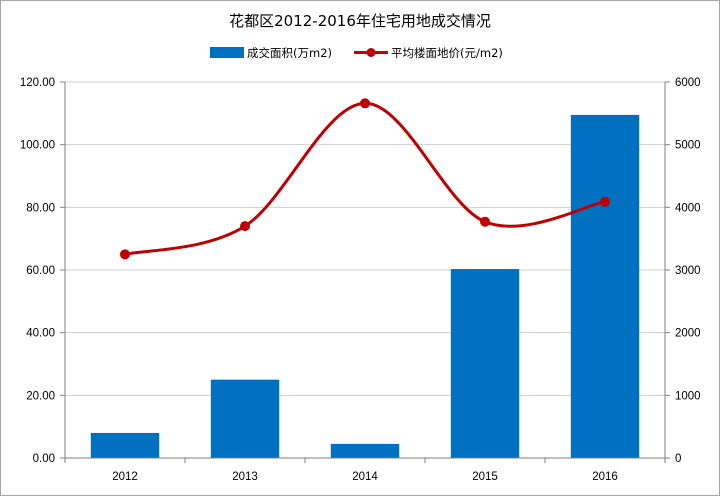 This screenshot has height=496, width=720. I want to click on right-tick-label: 6000, so click(688, 83).